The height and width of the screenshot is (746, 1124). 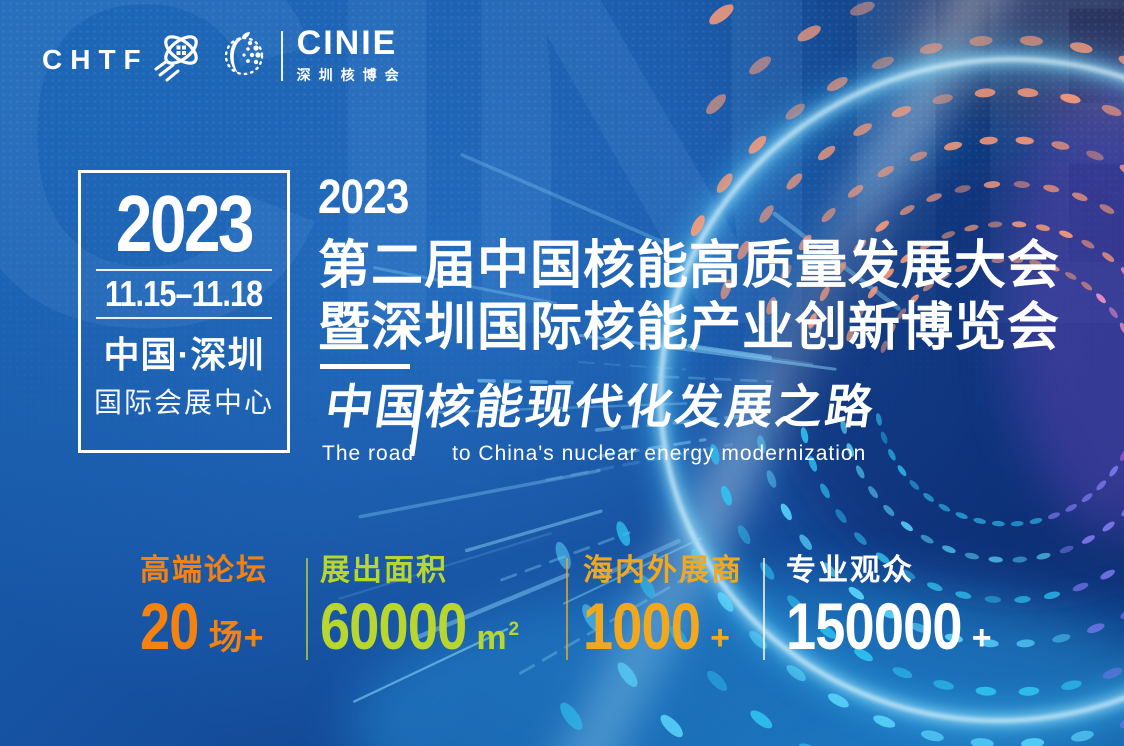 I want to click on slogan-english-right: to China's nuclear energy modernization, so click(x=659, y=453).